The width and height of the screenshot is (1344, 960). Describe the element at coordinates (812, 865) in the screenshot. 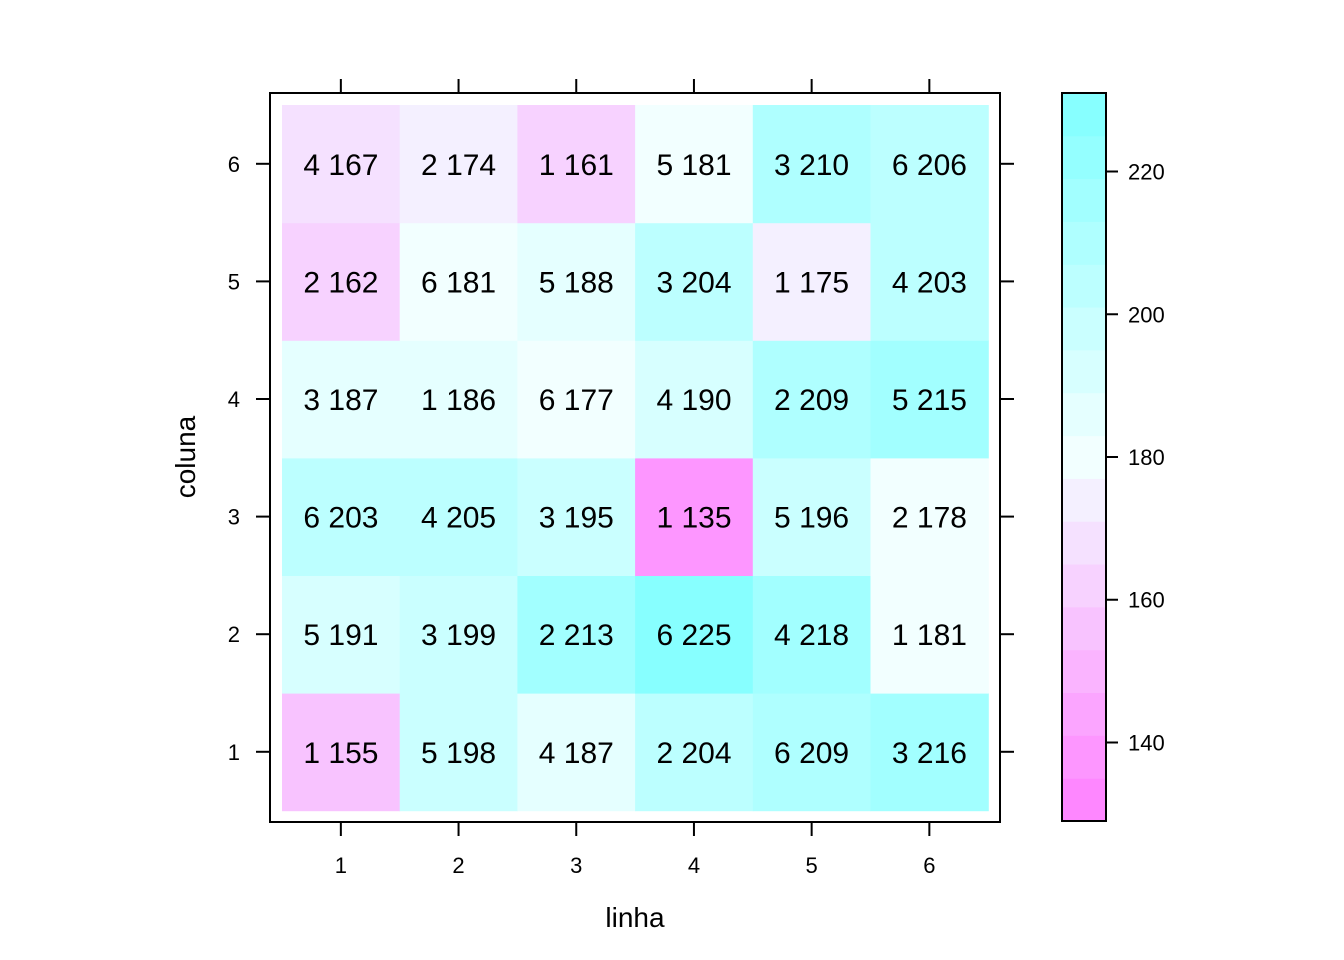

I see `x-tick-label: 5` at that location.